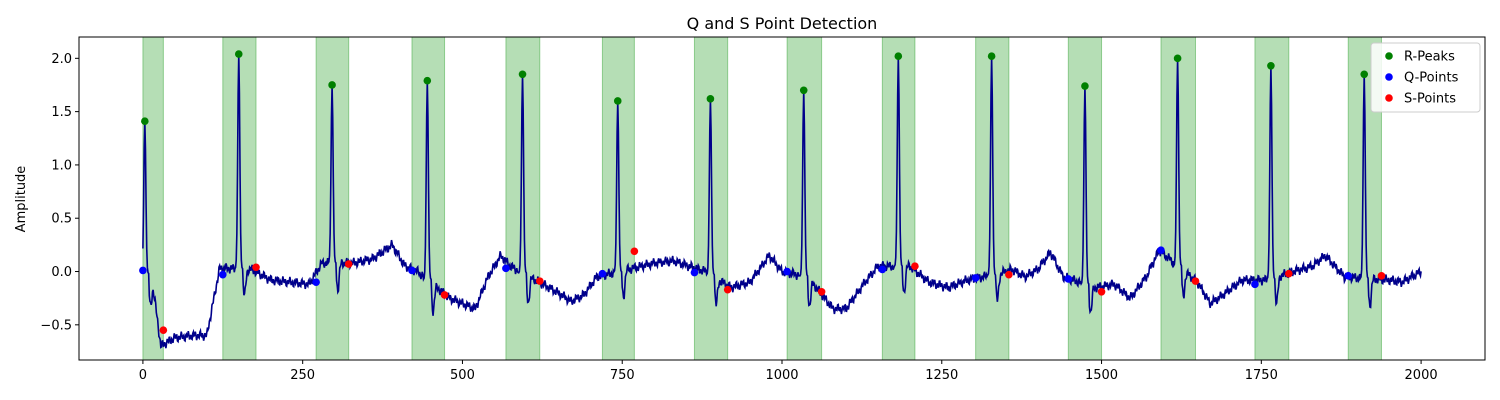  What do you see at coordinates (1389, 56) in the screenshot?
I see `legend-r-peaks-marker` at bounding box center [1389, 56].